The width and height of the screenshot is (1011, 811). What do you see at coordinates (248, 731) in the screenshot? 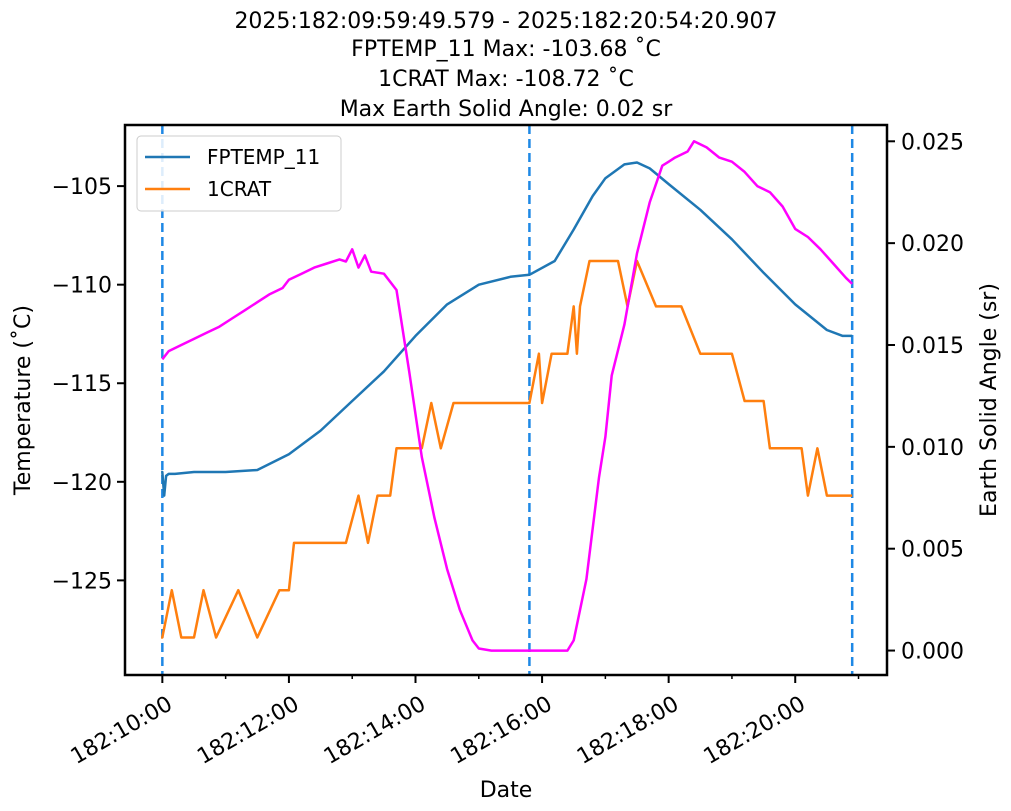
I see `x-tick-label: 182:12:00` at bounding box center [248, 731].